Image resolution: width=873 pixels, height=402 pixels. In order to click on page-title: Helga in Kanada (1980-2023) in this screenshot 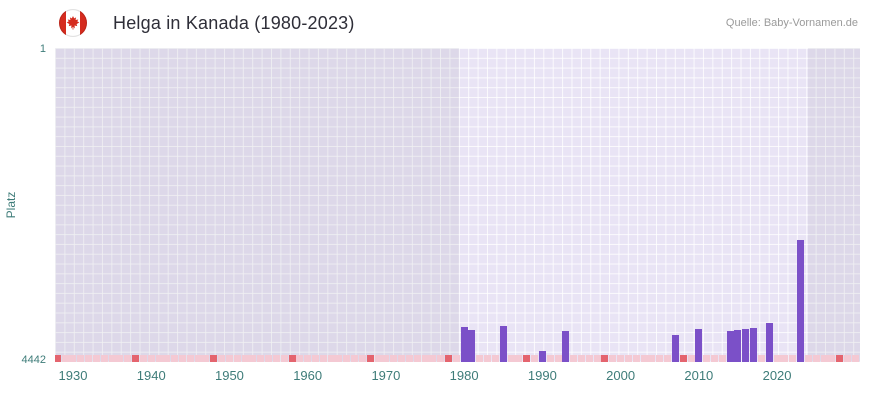, I will do `click(234, 23)`.